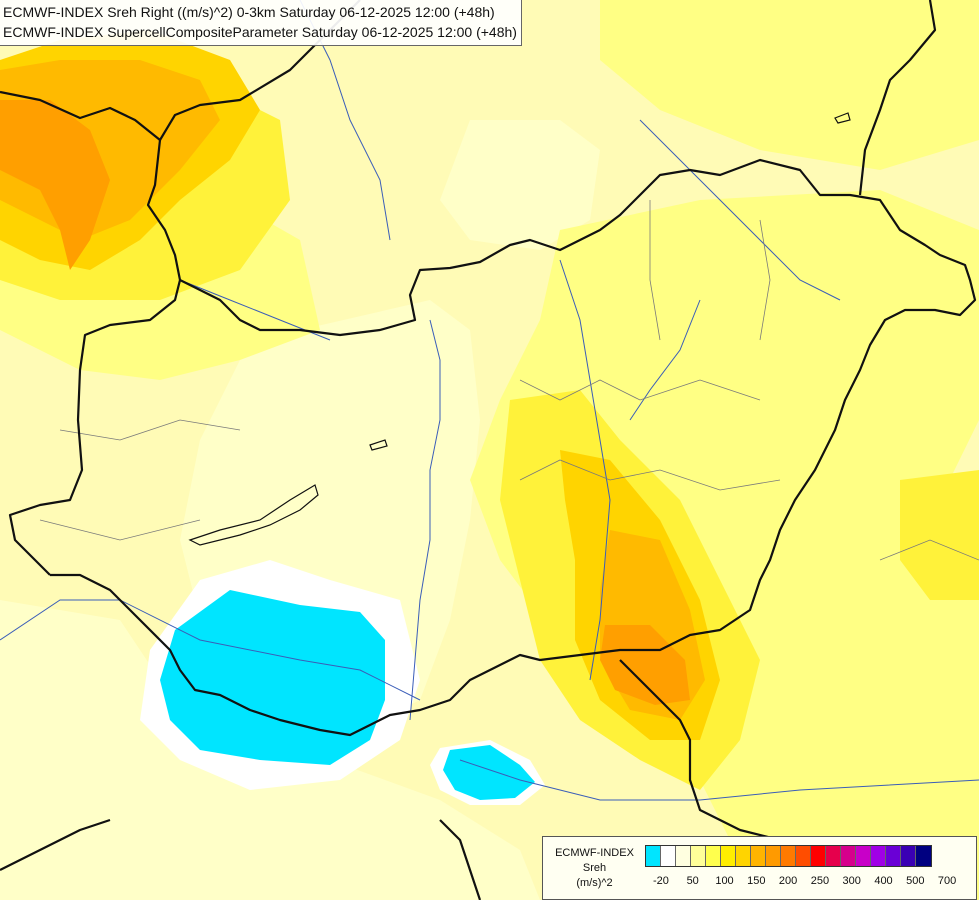  Describe the element at coordinates (378, 445) in the screenshot. I see `lake-small` at that location.